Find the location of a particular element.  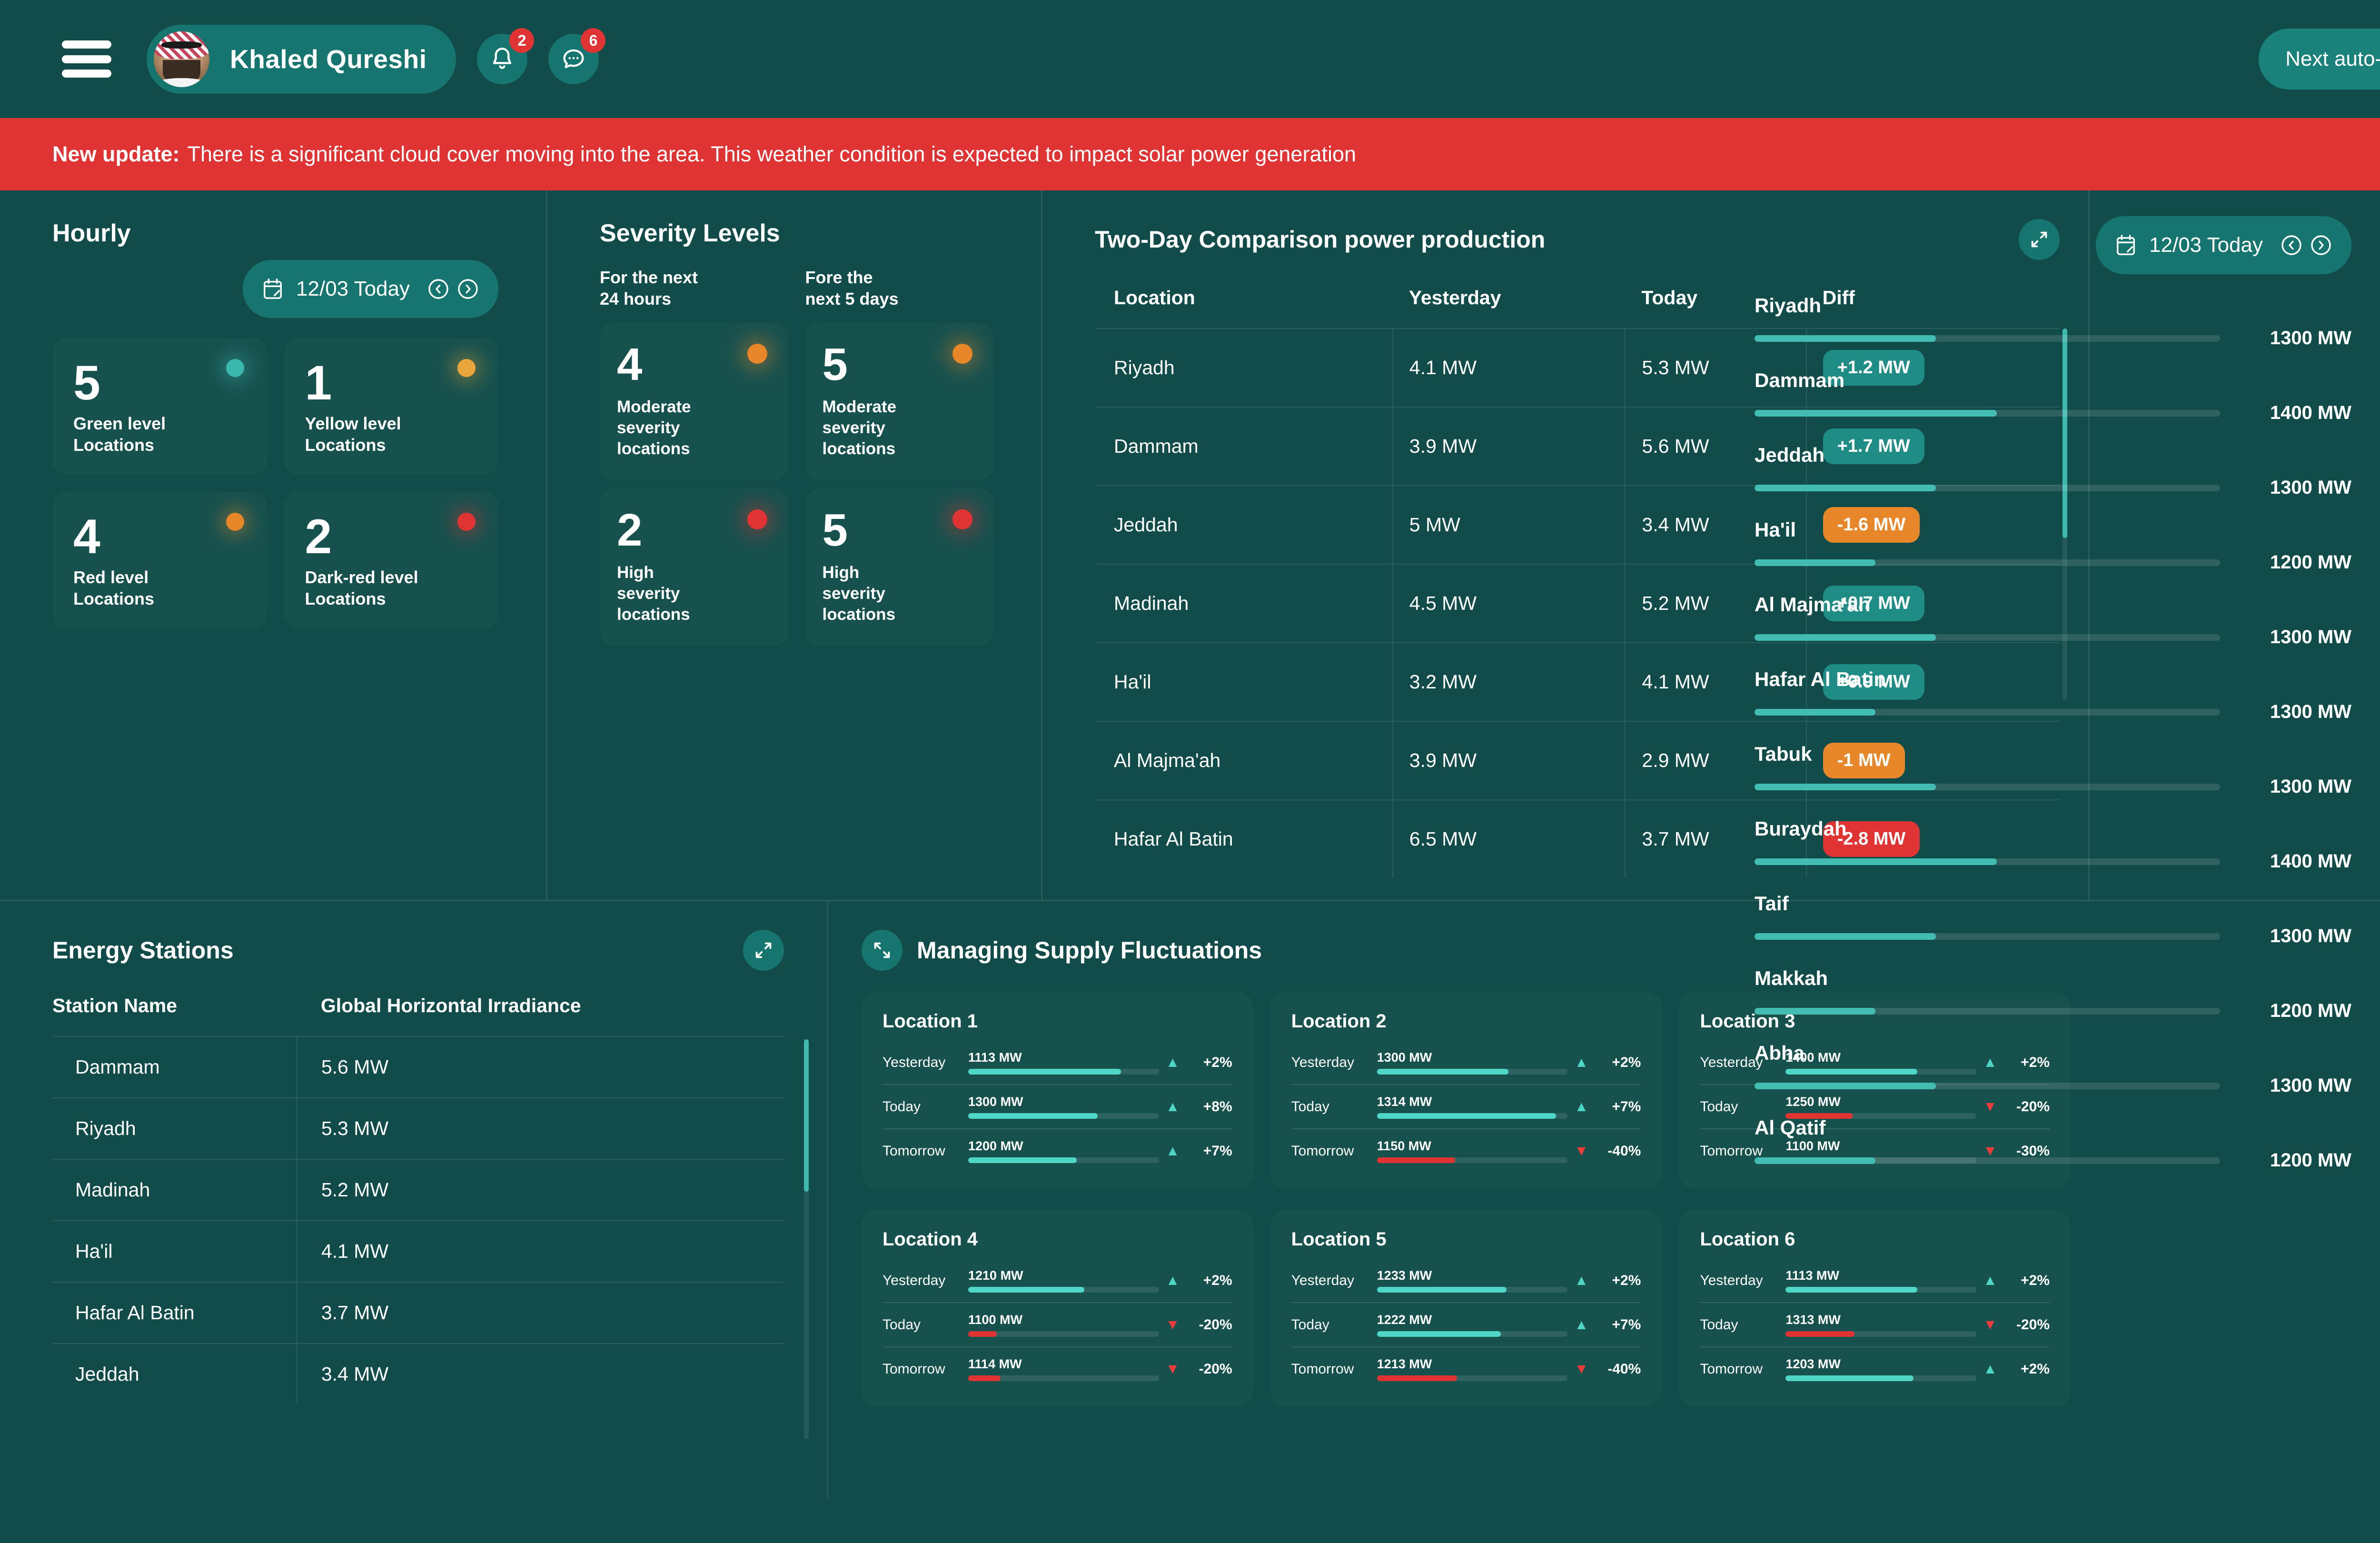

severity-card: 5 Moderate severity locations is located at coordinates (899, 401).